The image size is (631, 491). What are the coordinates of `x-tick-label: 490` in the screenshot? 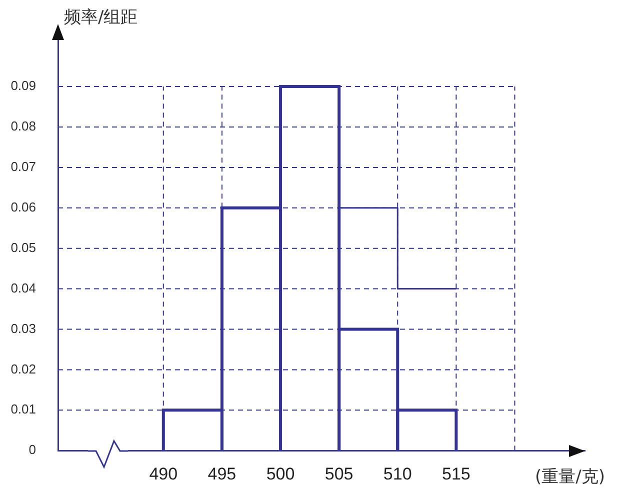 It's located at (163, 474).